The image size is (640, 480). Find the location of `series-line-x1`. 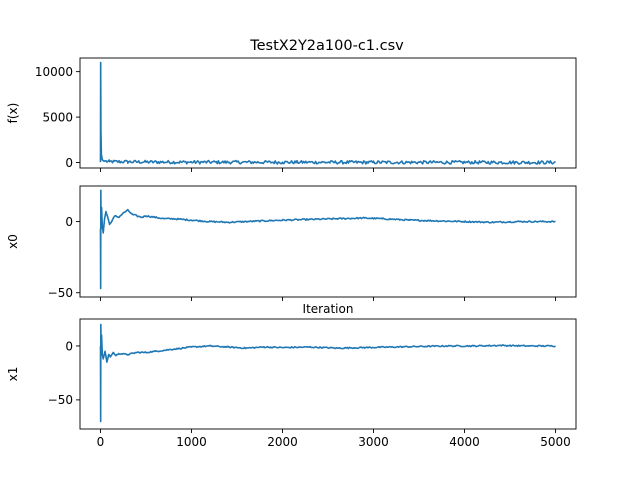

series-line-x1 is located at coordinates (328, 373).